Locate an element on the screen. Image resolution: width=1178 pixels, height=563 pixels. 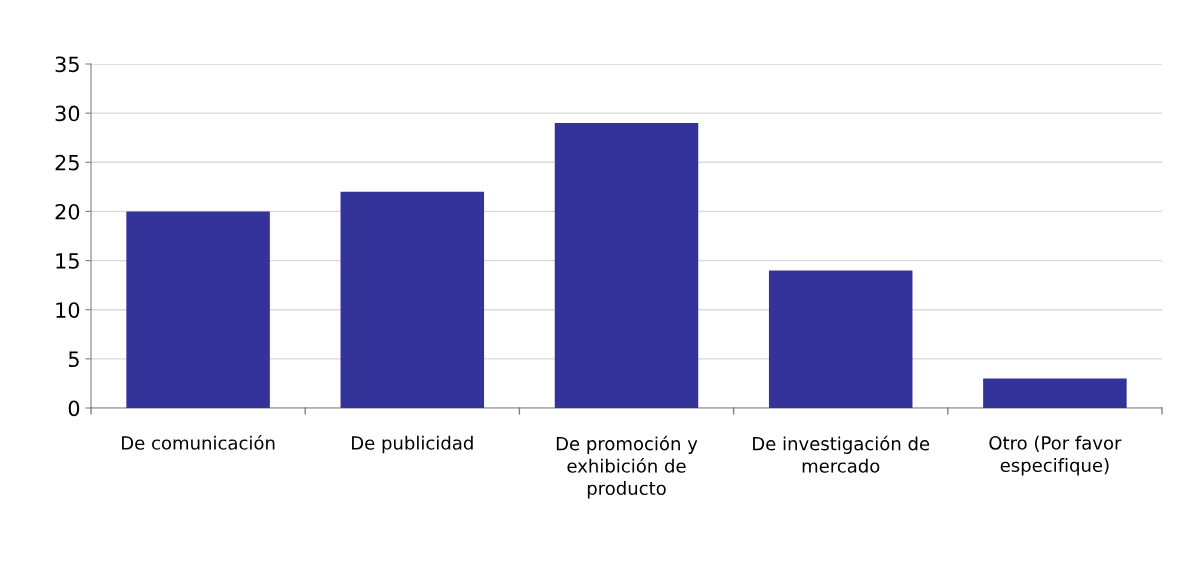
x-tick-label: De investigación de mercado is located at coordinates (841, 454).